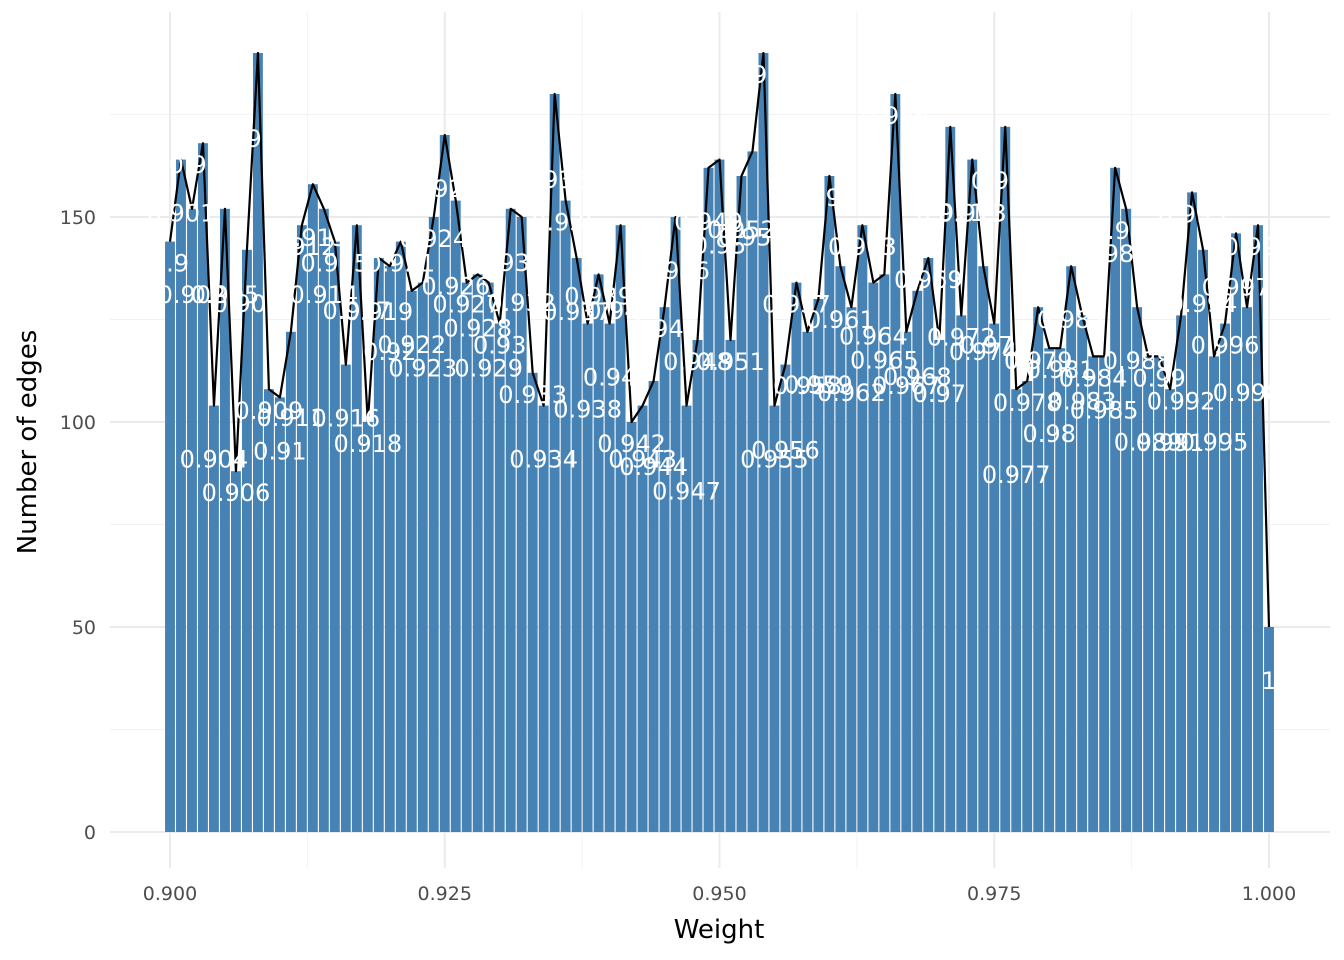 The width and height of the screenshot is (1344, 960). I want to click on bar-value-label: 0.997, so click(1236, 287).